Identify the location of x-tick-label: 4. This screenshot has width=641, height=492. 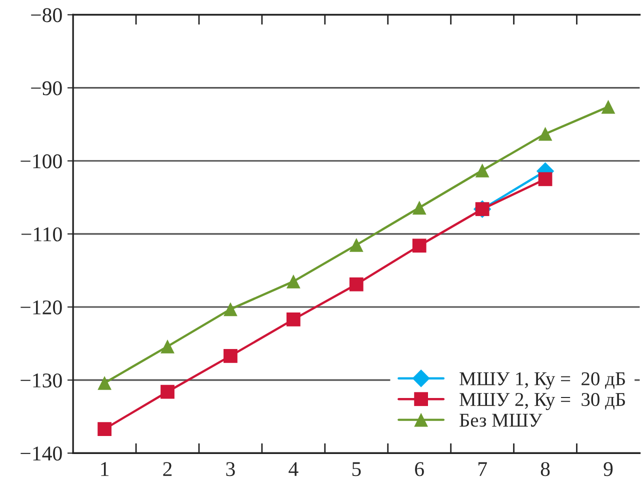
(293, 469).